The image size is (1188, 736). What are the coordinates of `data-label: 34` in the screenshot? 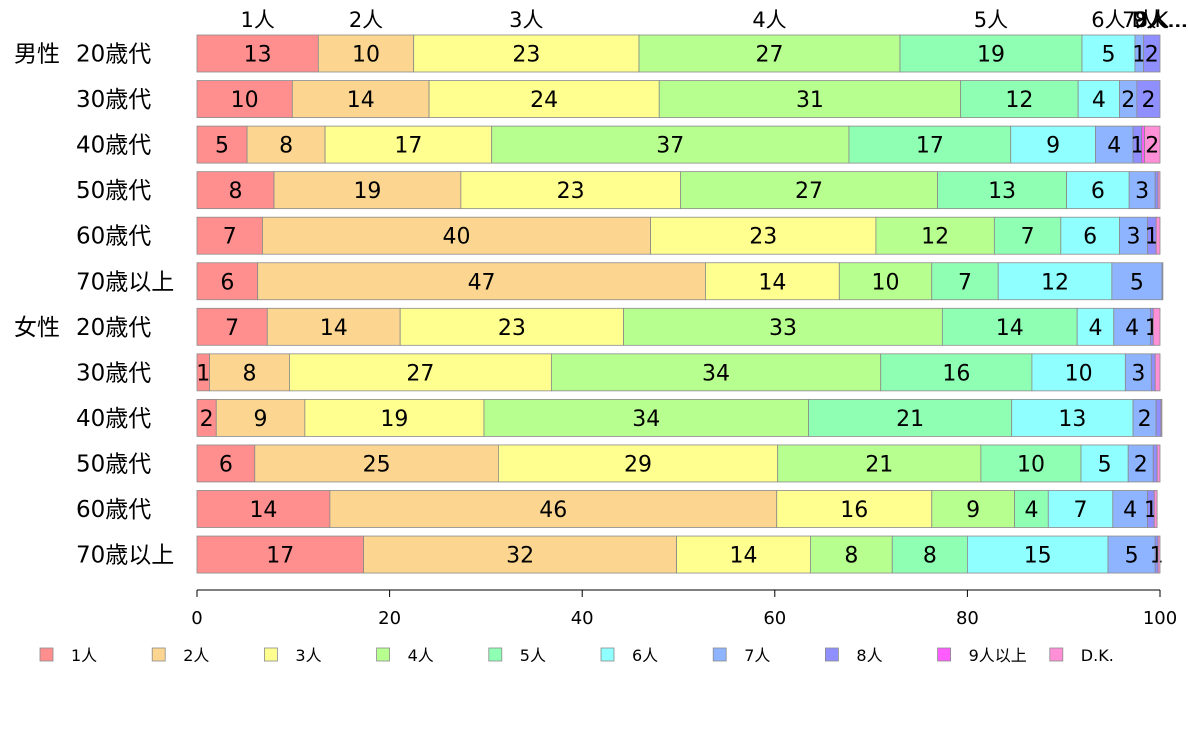 It's located at (716, 373).